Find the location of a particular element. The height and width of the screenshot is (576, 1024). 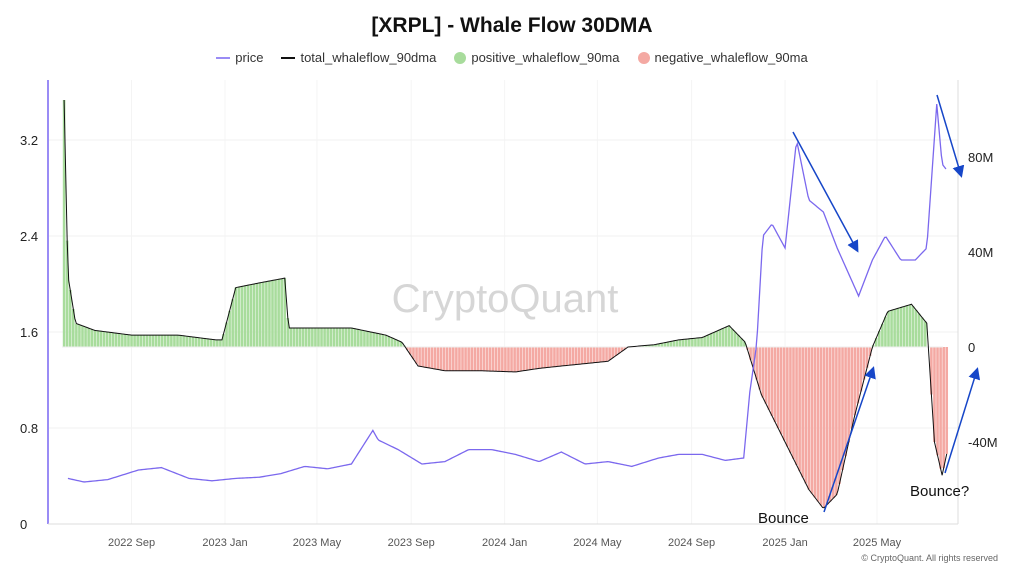

legend-negative: negative_whaleflow_90ma is located at coordinates (722, 57).